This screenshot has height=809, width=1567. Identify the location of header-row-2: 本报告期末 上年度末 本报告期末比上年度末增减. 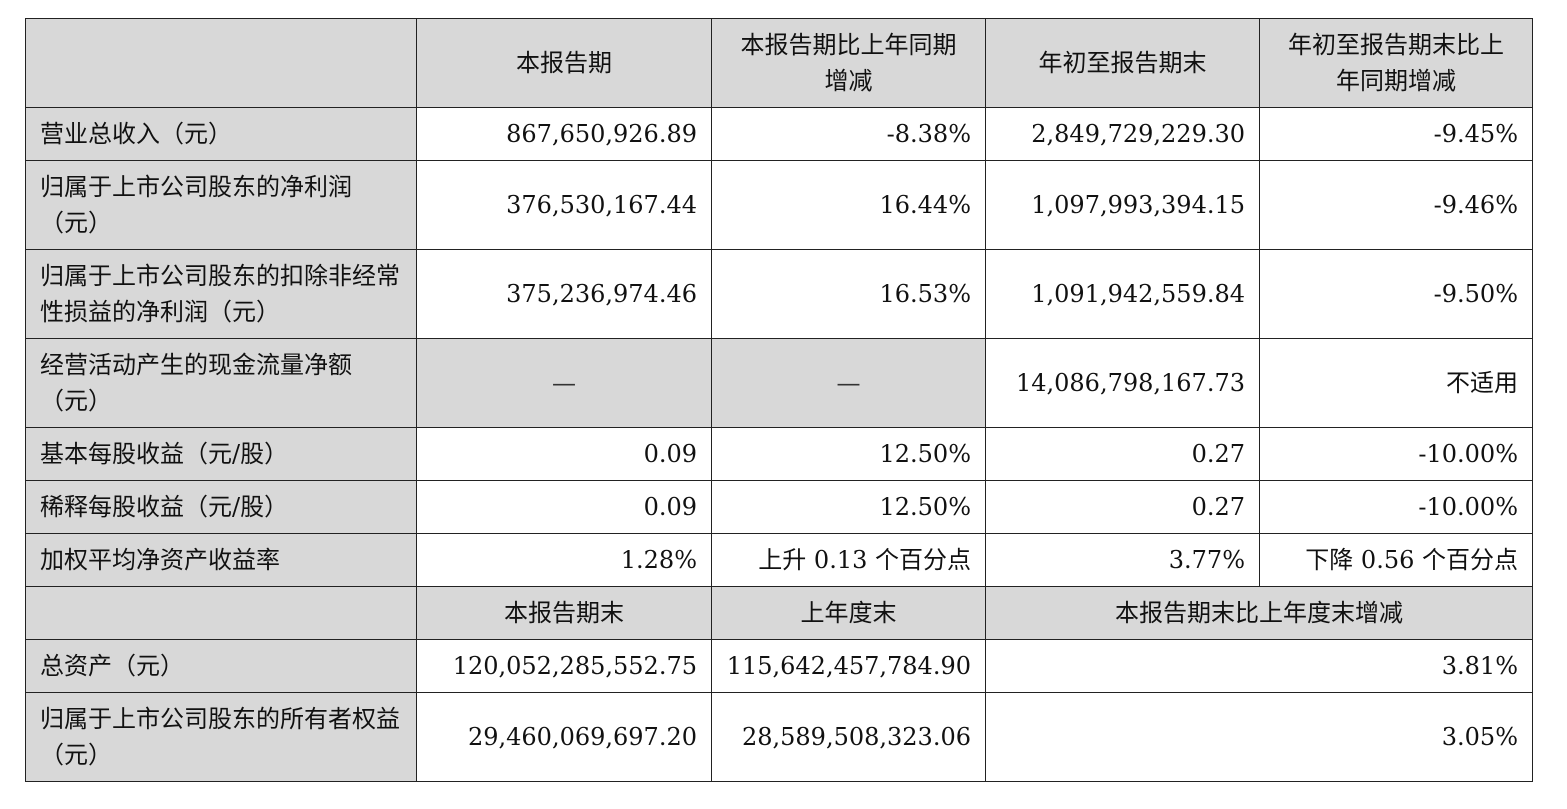
(779, 613).